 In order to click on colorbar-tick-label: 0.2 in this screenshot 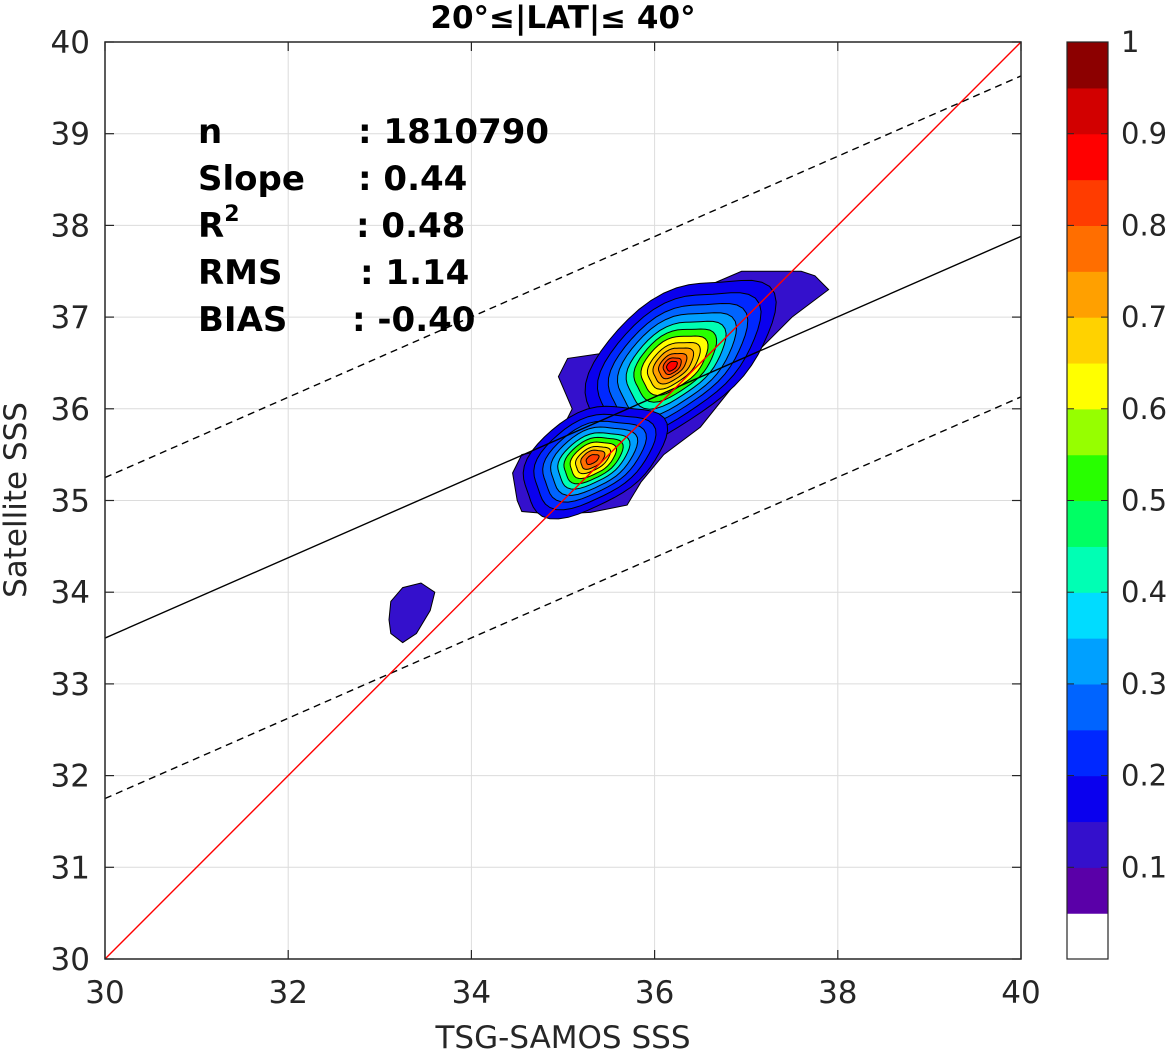, I will do `click(1144, 776)`.